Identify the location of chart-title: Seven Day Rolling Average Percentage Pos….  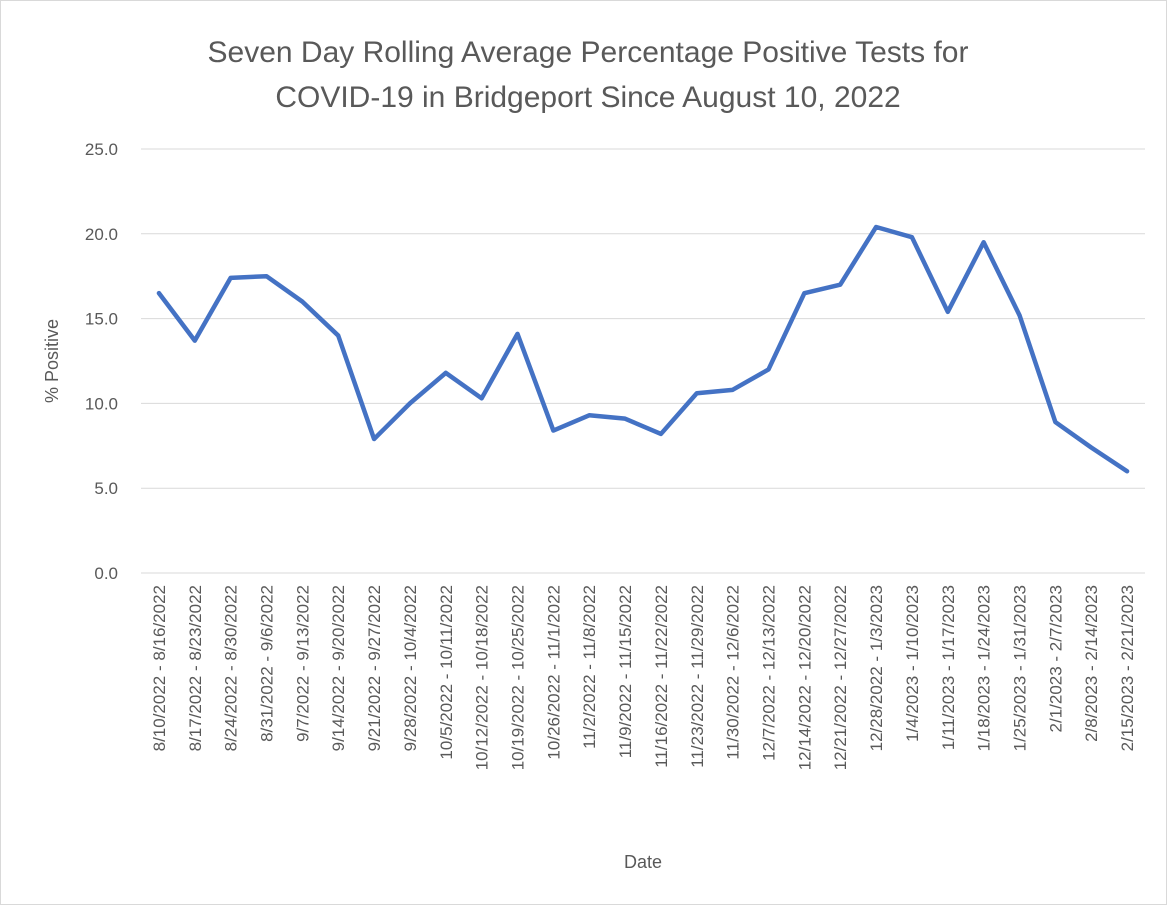
(588, 52).